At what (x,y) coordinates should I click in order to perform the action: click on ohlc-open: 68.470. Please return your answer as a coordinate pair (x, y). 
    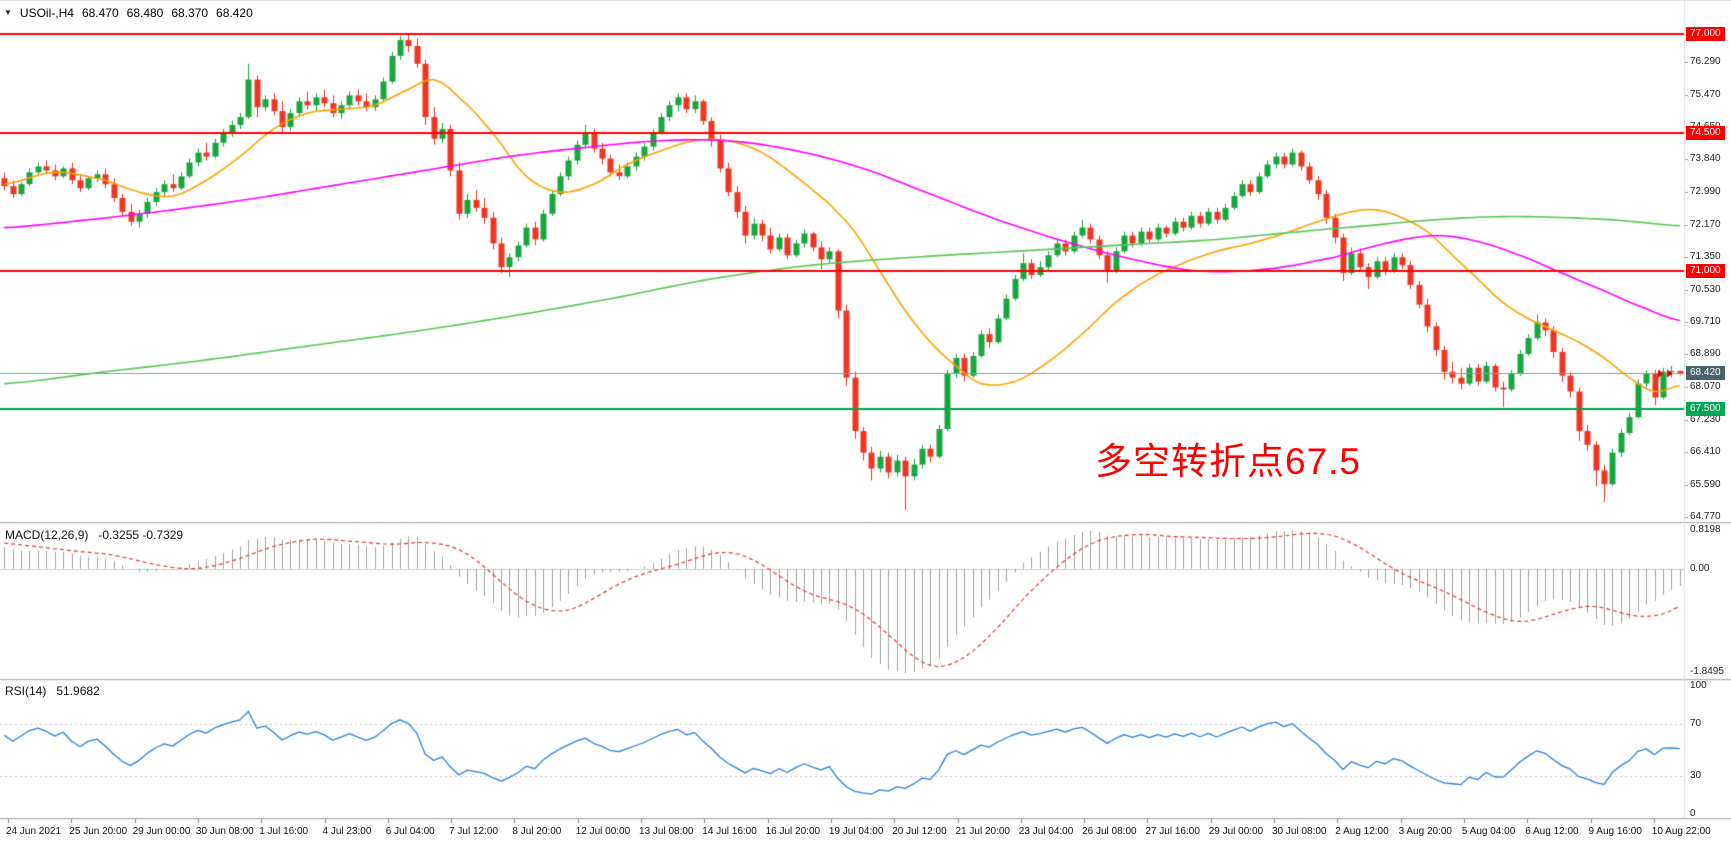
    Looking at the image, I should click on (100, 13).